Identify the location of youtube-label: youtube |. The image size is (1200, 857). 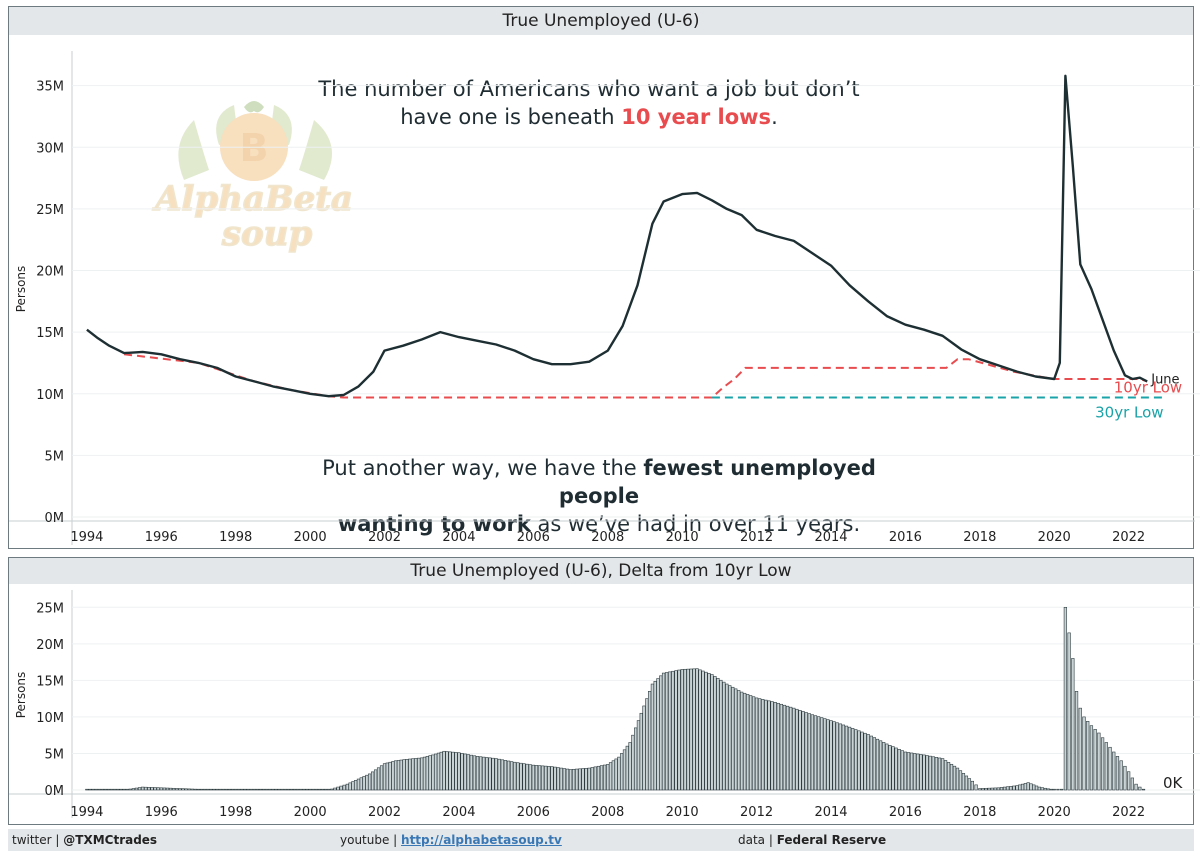
(371, 840).